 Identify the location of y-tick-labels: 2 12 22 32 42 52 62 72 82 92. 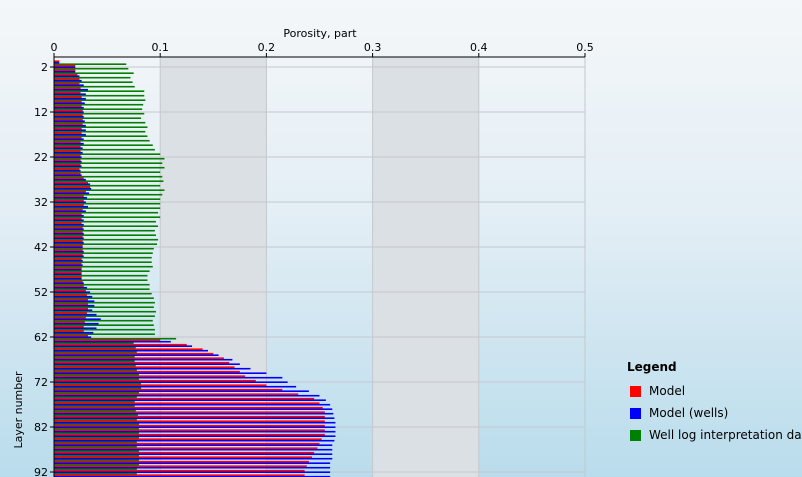
(41, 269).